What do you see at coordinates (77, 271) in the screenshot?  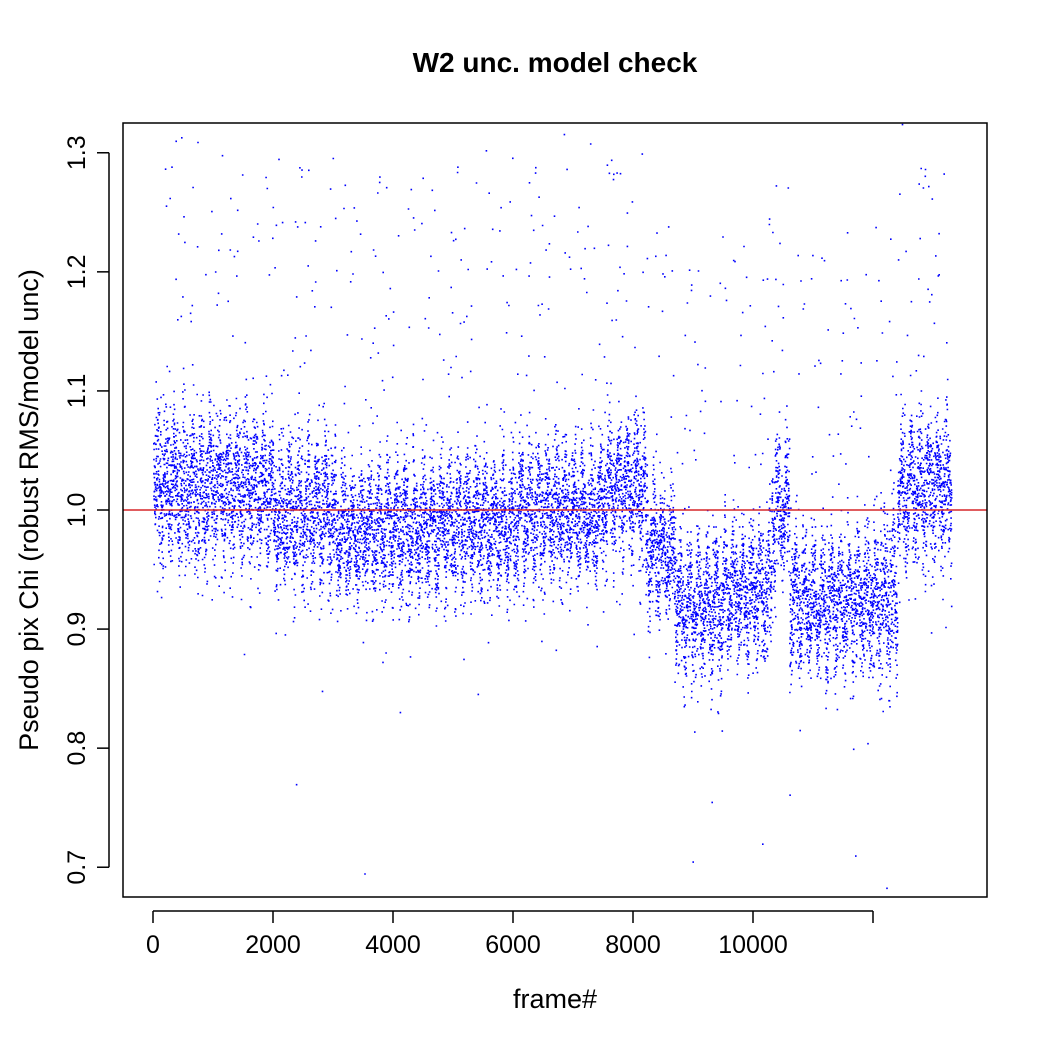 I see `y-tick-label: 1.2` at bounding box center [77, 271].